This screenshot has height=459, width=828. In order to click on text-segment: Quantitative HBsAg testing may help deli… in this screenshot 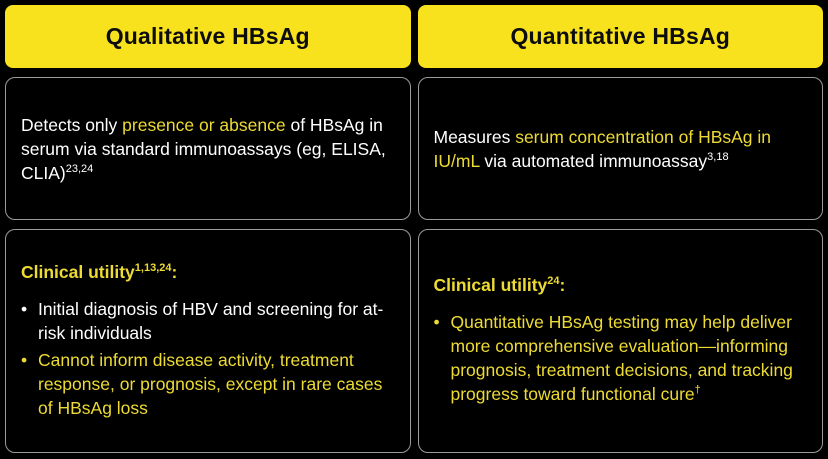, I will do `click(621, 358)`.